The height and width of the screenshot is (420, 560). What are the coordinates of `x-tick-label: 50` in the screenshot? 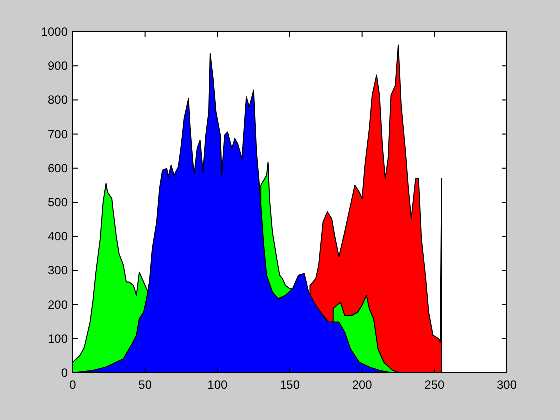 It's located at (145, 385).